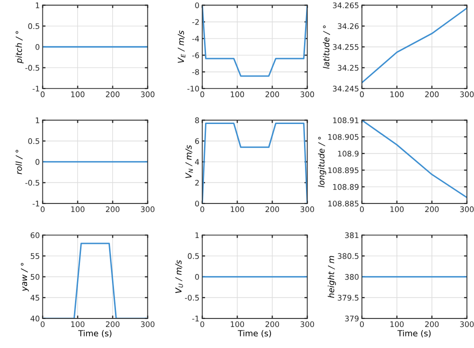 This screenshot has height=348, width=474. What do you see at coordinates (322, 162) in the screenshot?
I see `y-axis-title: longitude / °` at bounding box center [322, 162].